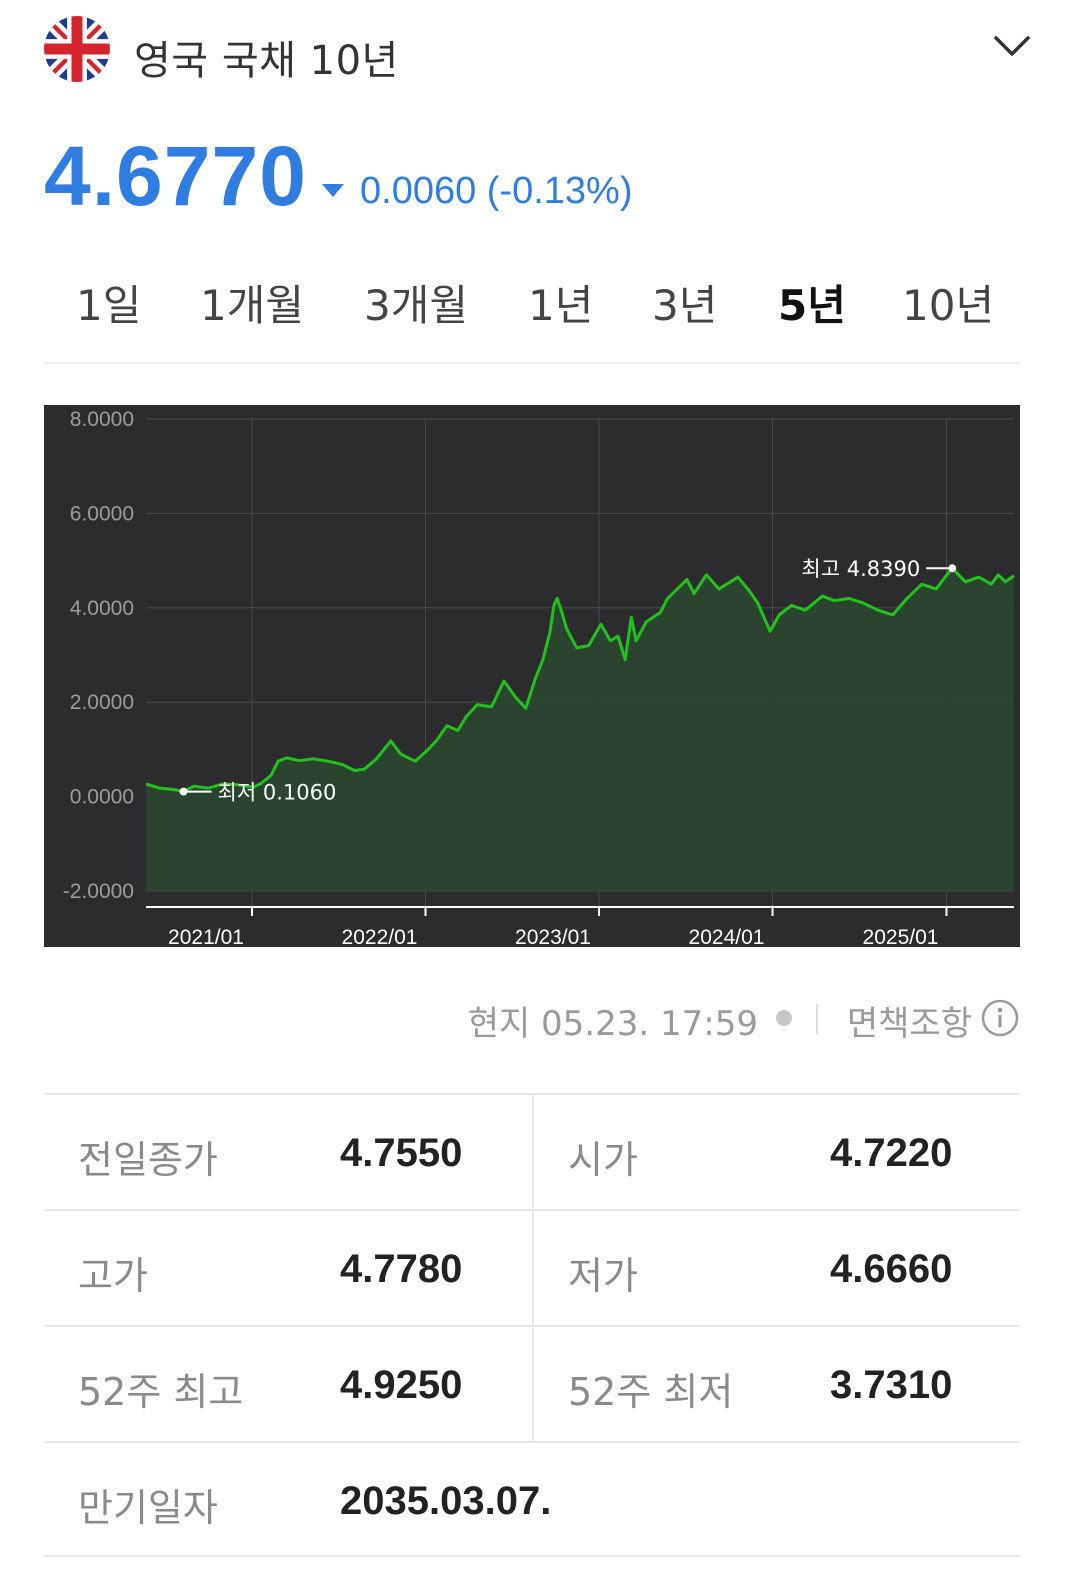  Describe the element at coordinates (161, 1392) in the screenshot. I see `stat-label-52w-high: 52주 최고` at that location.